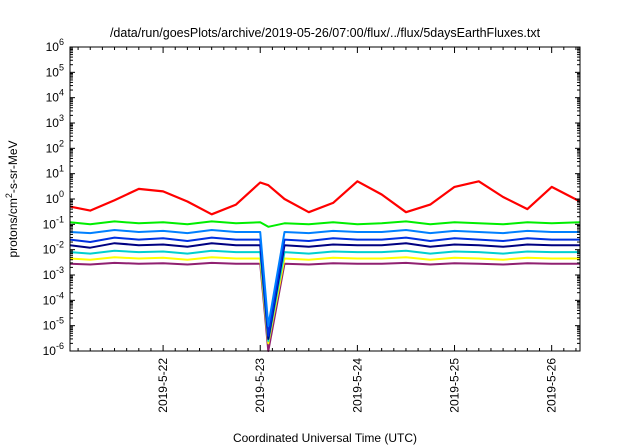 The width and height of the screenshot is (640, 448). I want to click on y-tick-label-exp: 6, so click(61, 42).